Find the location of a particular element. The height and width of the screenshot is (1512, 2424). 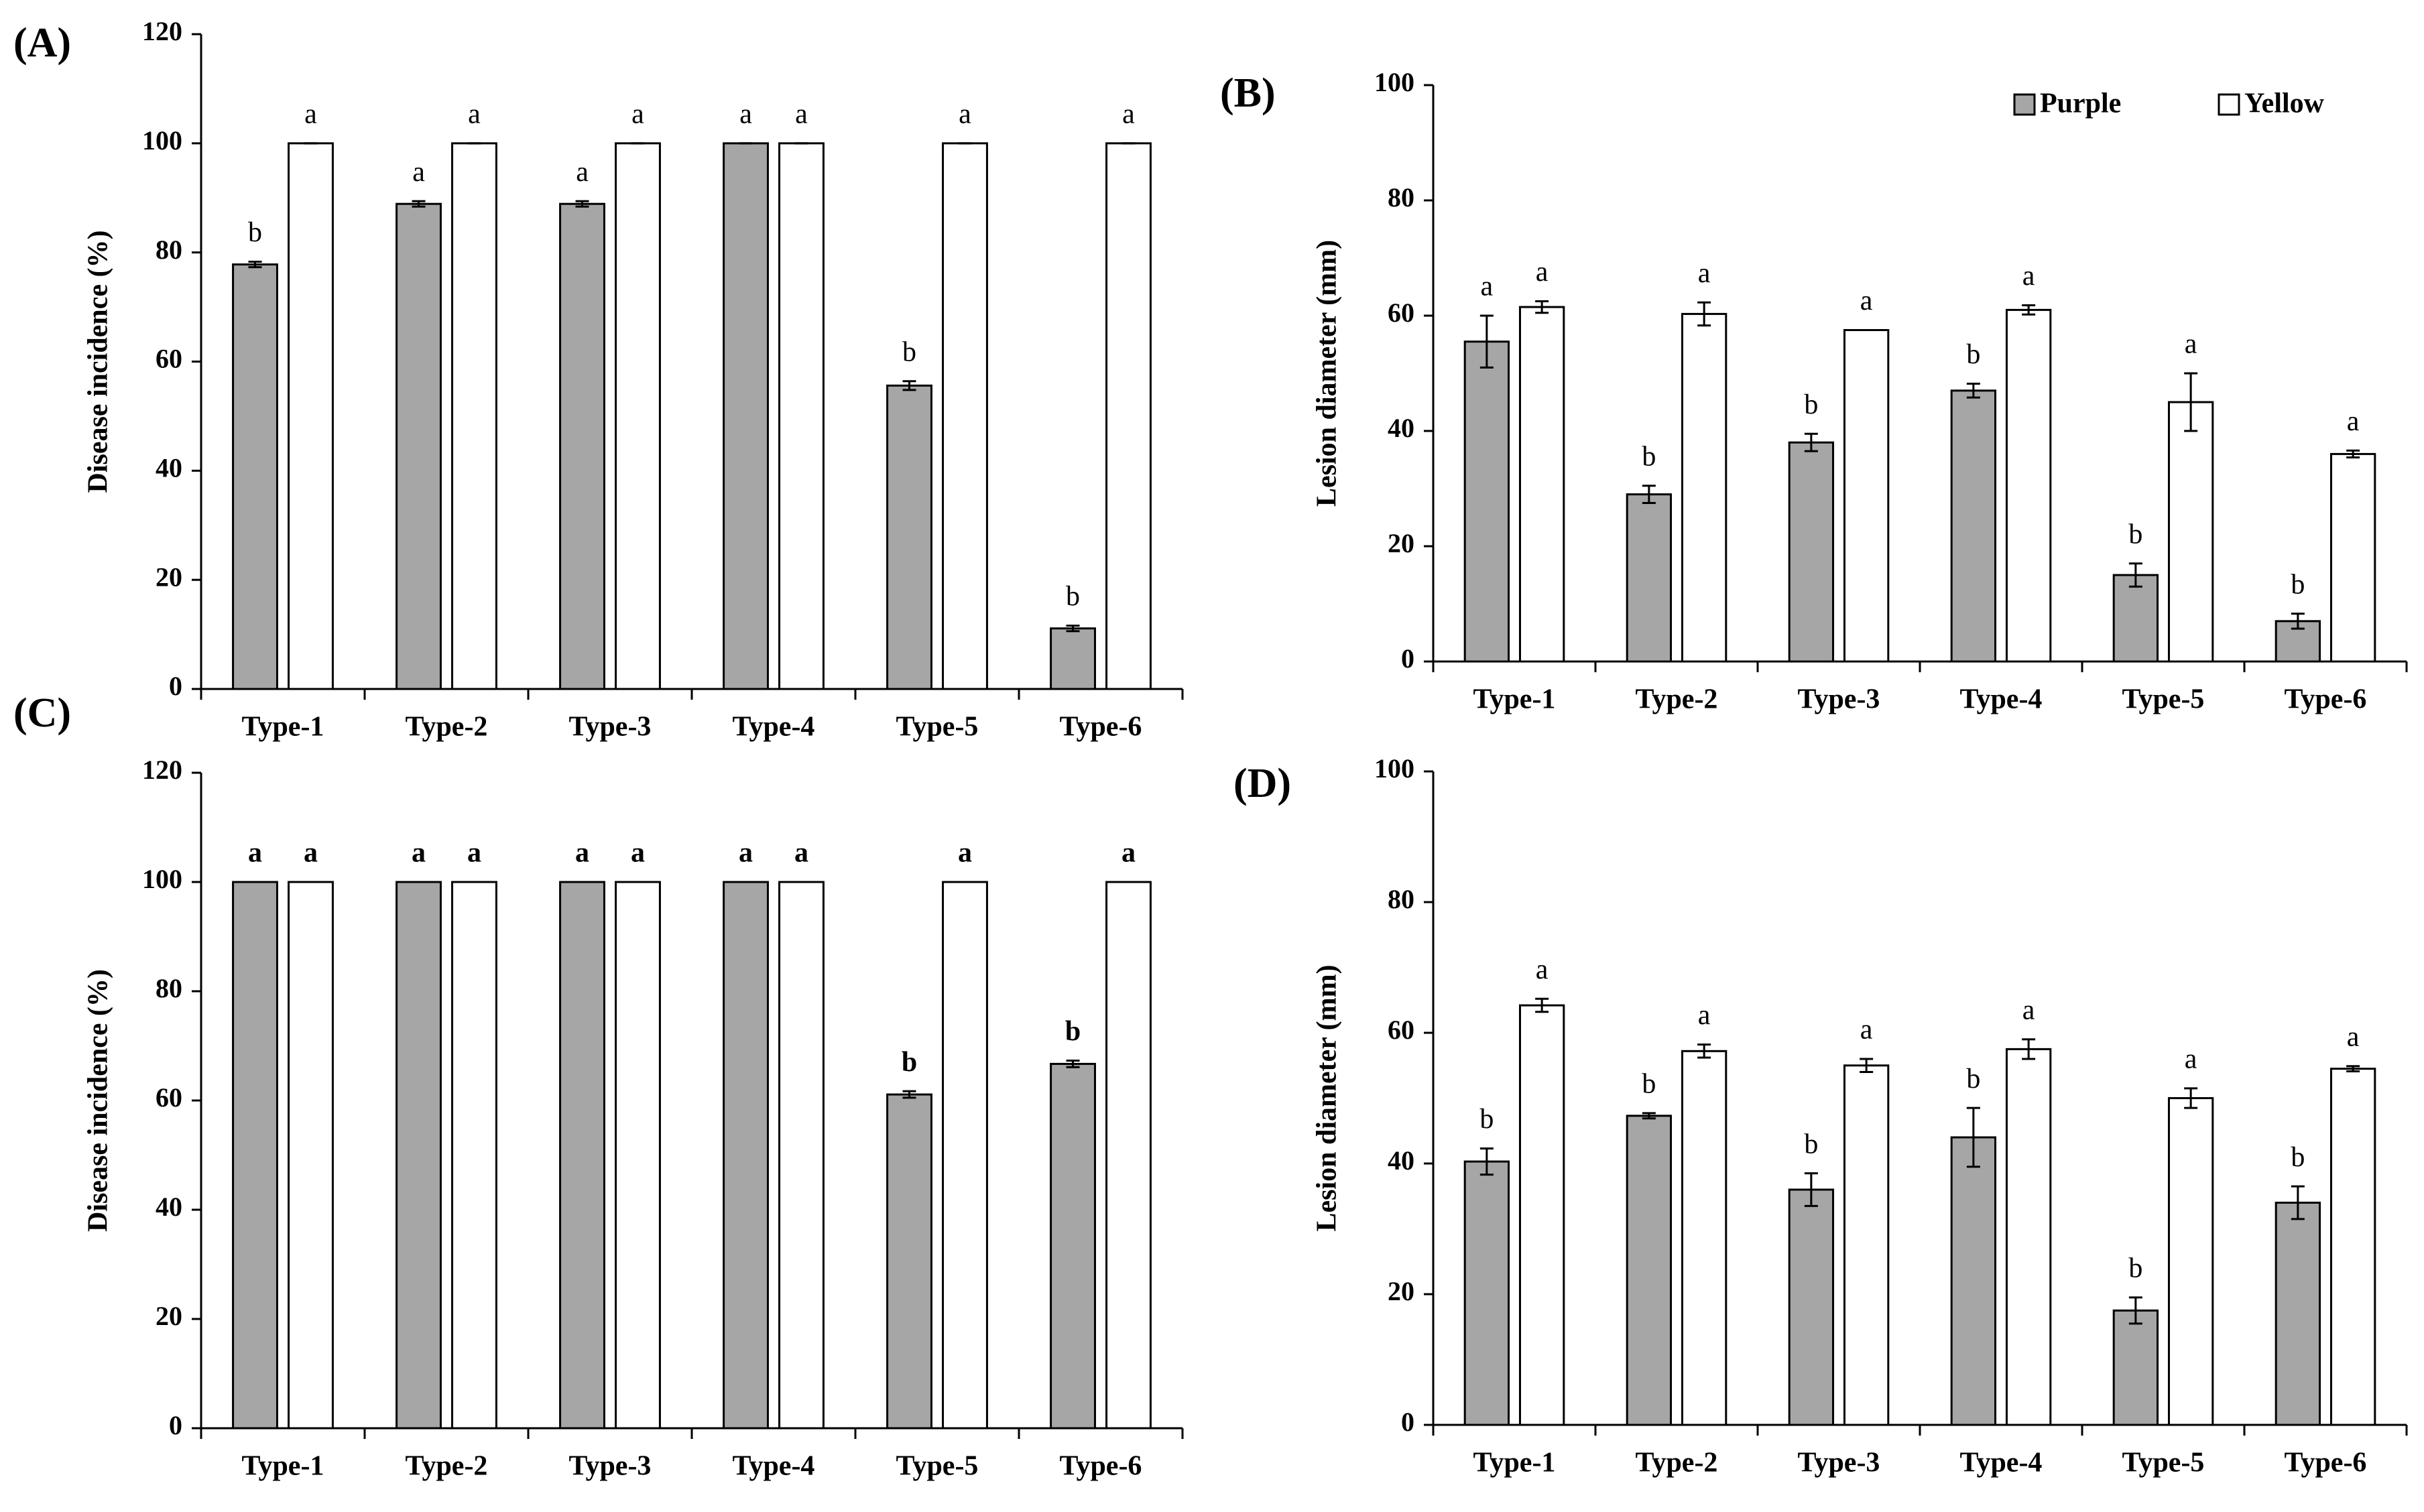

x-tick-label: Type-5 is located at coordinates (2163, 1463).